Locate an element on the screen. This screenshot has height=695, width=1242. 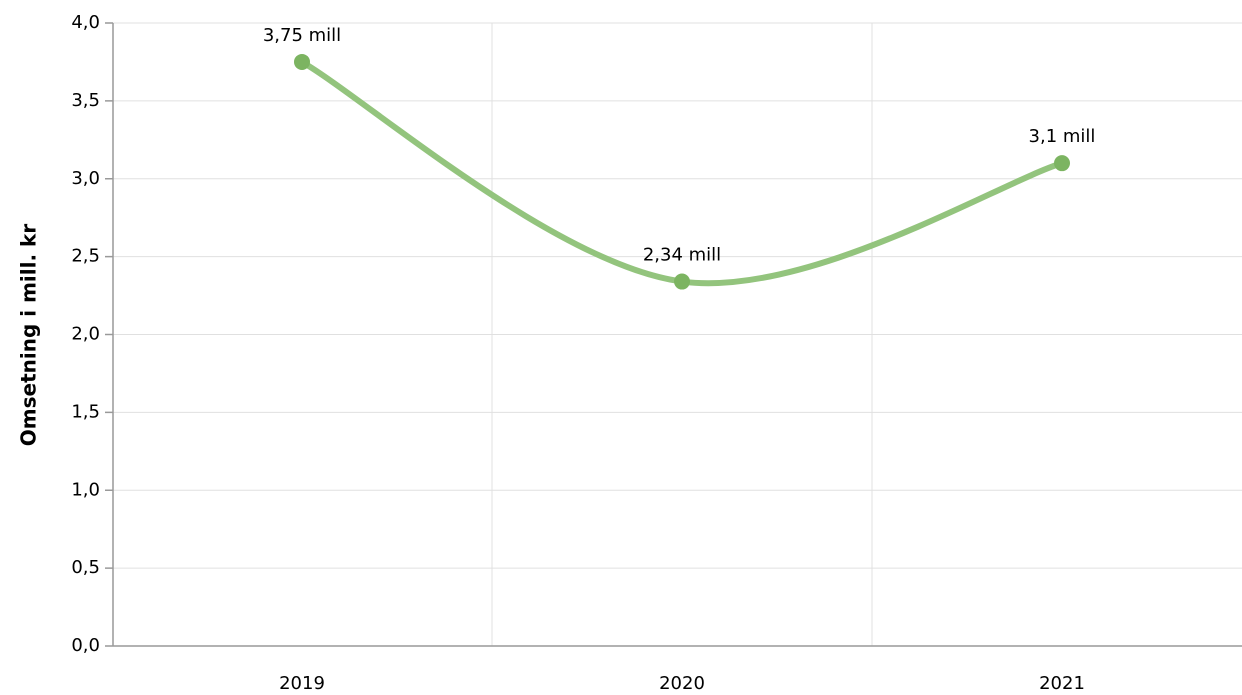
y-tick-label: 1,5 is located at coordinates (85, 411).